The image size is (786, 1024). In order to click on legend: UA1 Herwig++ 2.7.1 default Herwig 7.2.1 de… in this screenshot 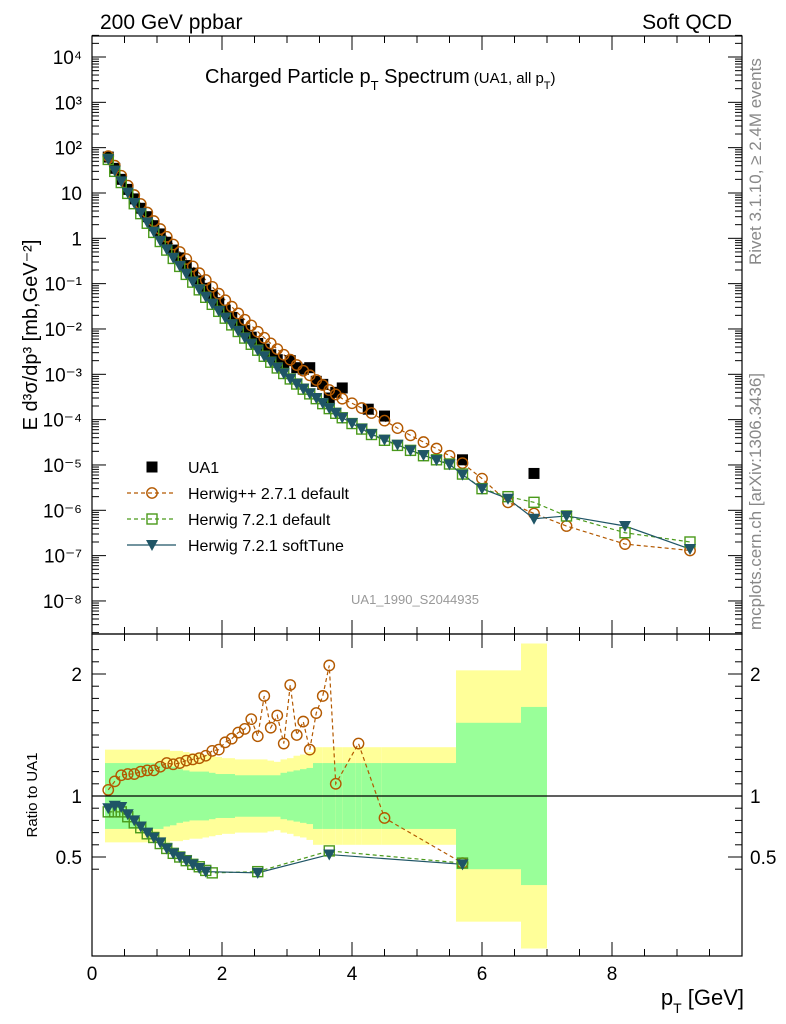, I will do `click(238, 507)`.